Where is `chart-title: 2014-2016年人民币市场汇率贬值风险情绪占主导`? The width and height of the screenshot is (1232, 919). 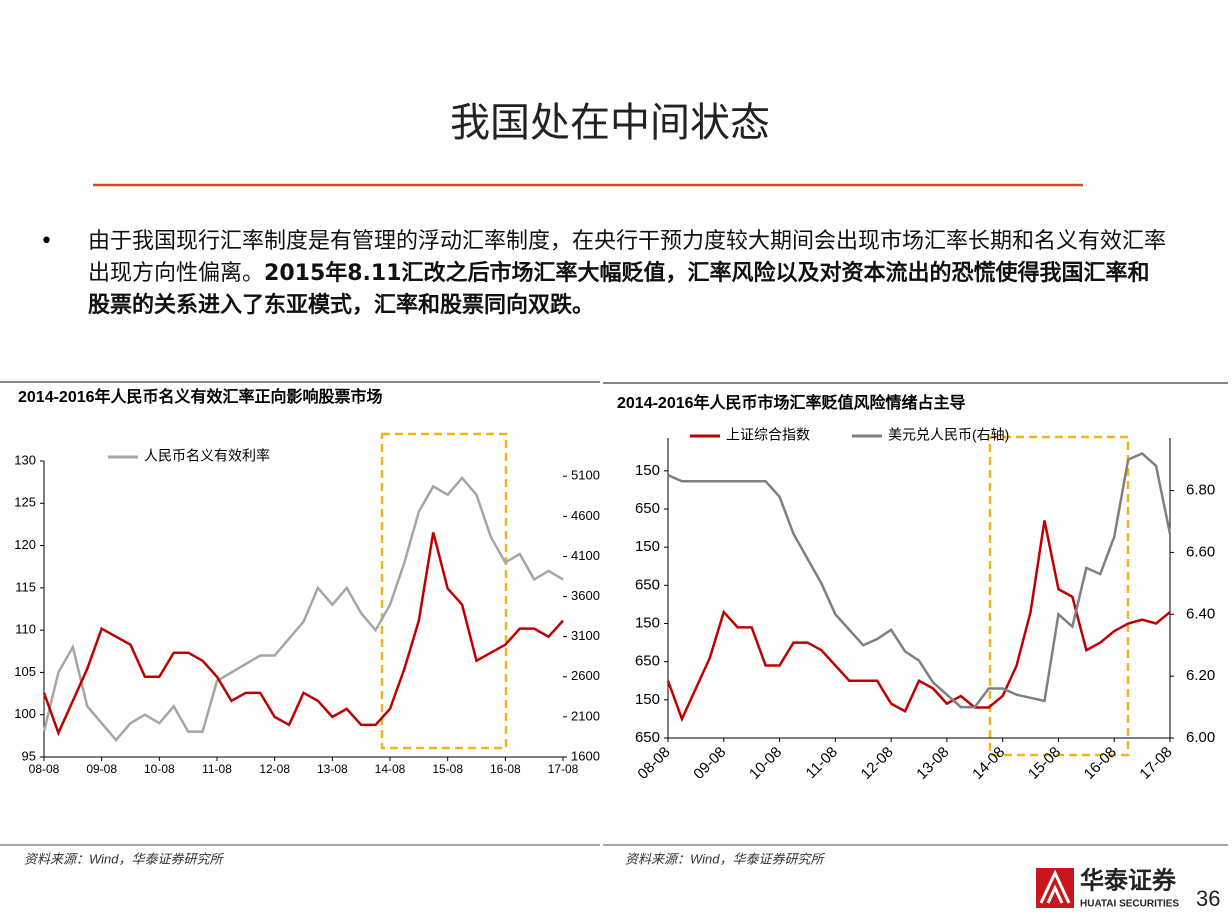 chart-title: 2014-2016年人民币市场汇率贬值风险情绪占主导 is located at coordinates (791, 402).